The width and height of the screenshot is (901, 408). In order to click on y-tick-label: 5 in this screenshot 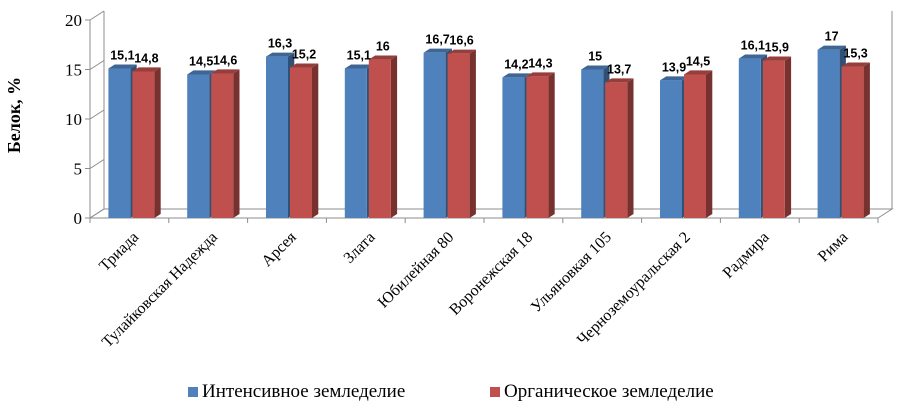, I will do `click(78, 169)`.